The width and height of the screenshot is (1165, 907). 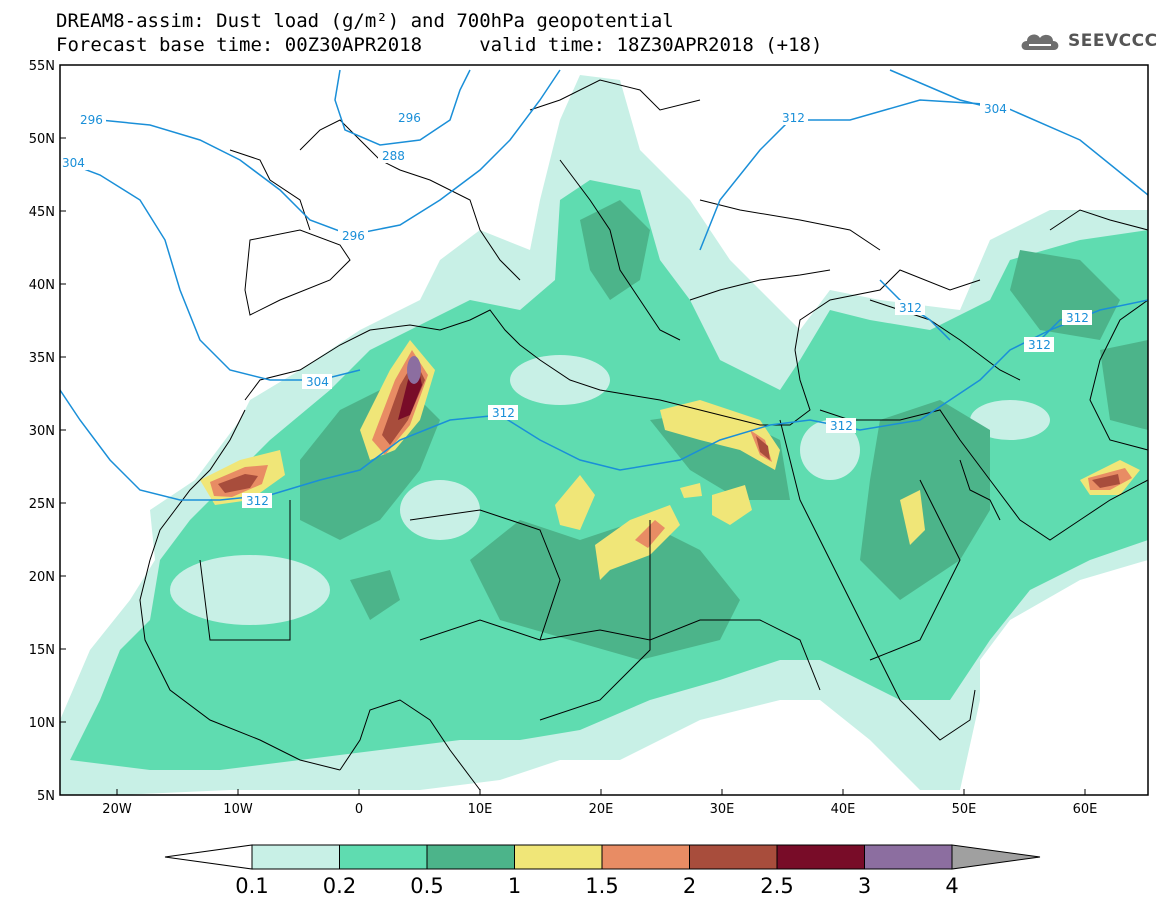 What do you see at coordinates (46, 796) in the screenshot?
I see `lat-label: 5N` at bounding box center [46, 796].